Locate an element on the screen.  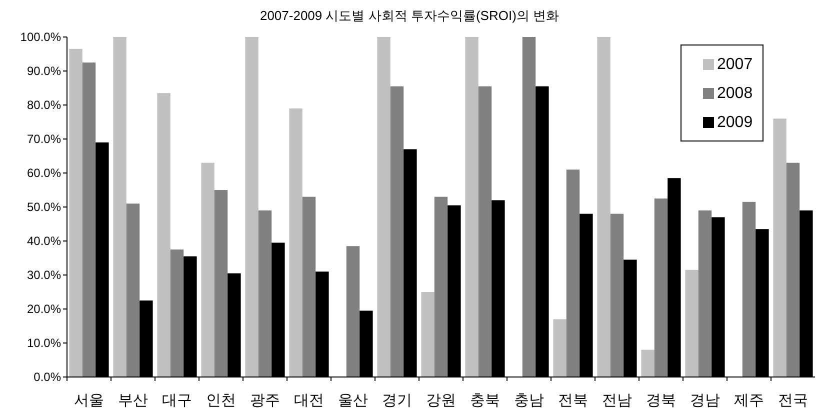
y-tick-label: 80.0% is located at coordinates (44, 105).